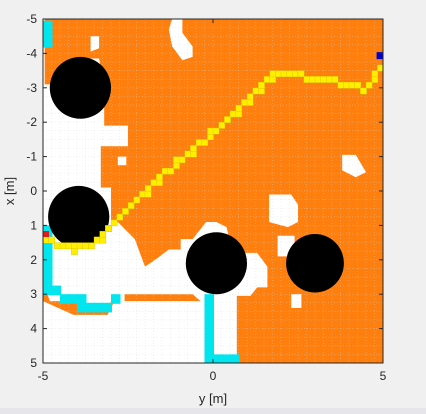  What do you see at coordinates (33, 191) in the screenshot?
I see `y-tick-label: 0` at bounding box center [33, 191].